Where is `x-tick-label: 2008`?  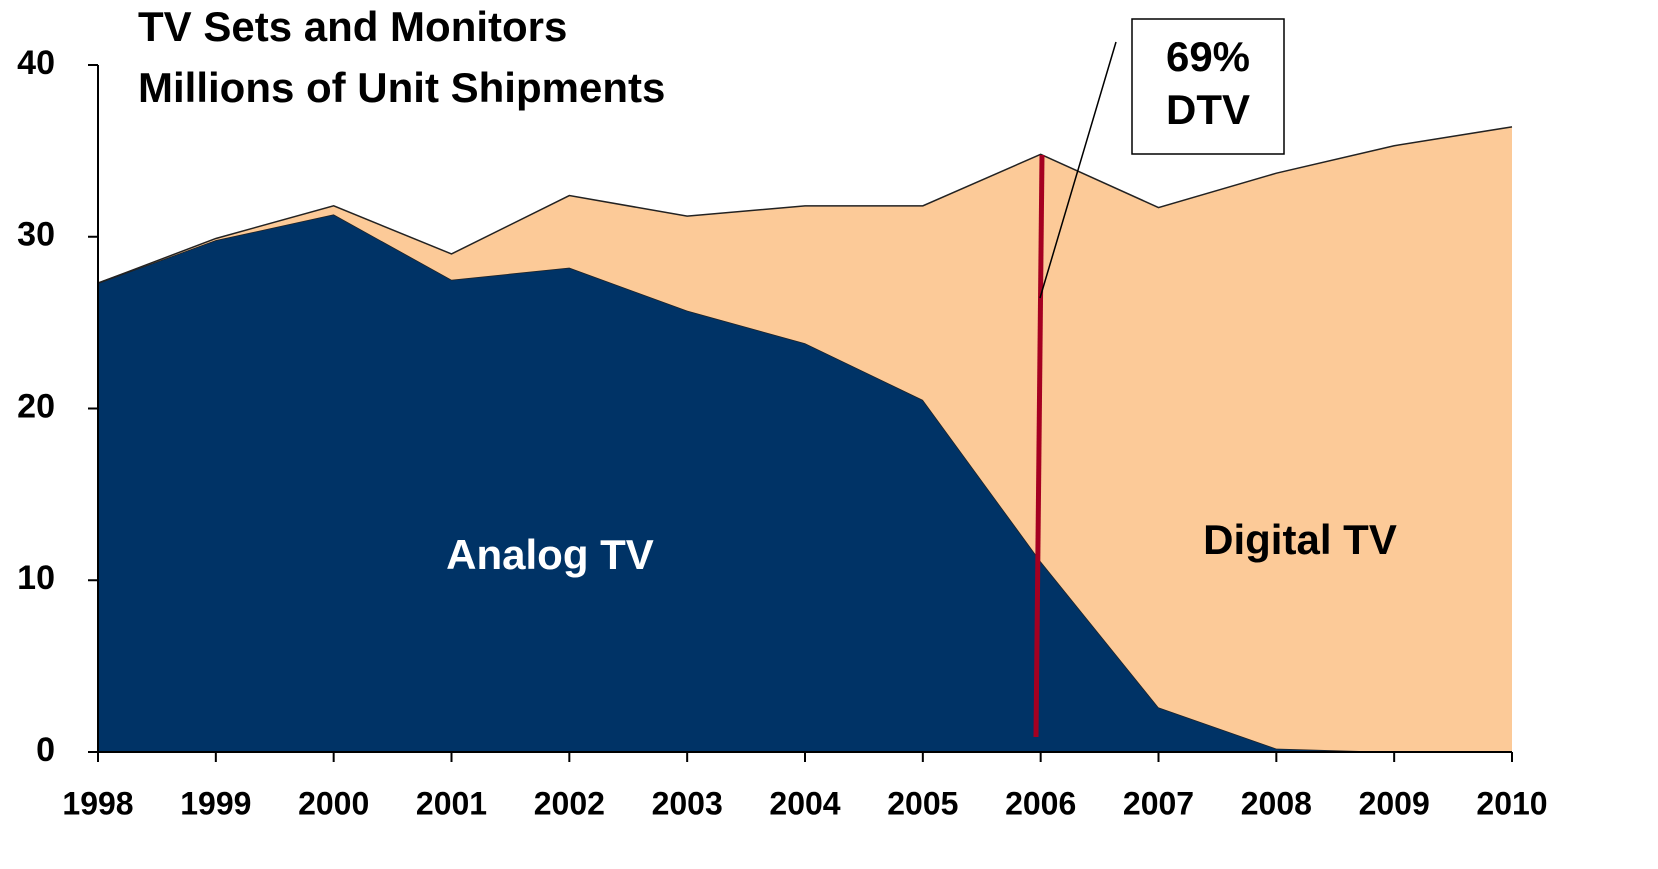 x-tick-label: 2008 is located at coordinates (1276, 803).